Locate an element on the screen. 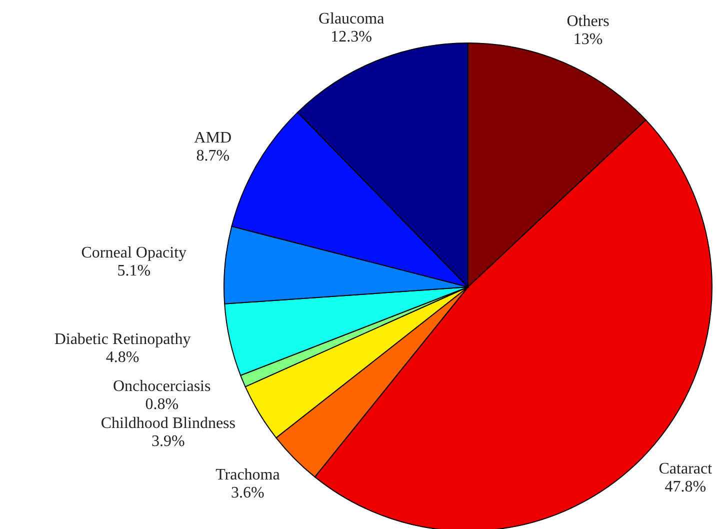  data-label: 0.8% is located at coordinates (162, 404).